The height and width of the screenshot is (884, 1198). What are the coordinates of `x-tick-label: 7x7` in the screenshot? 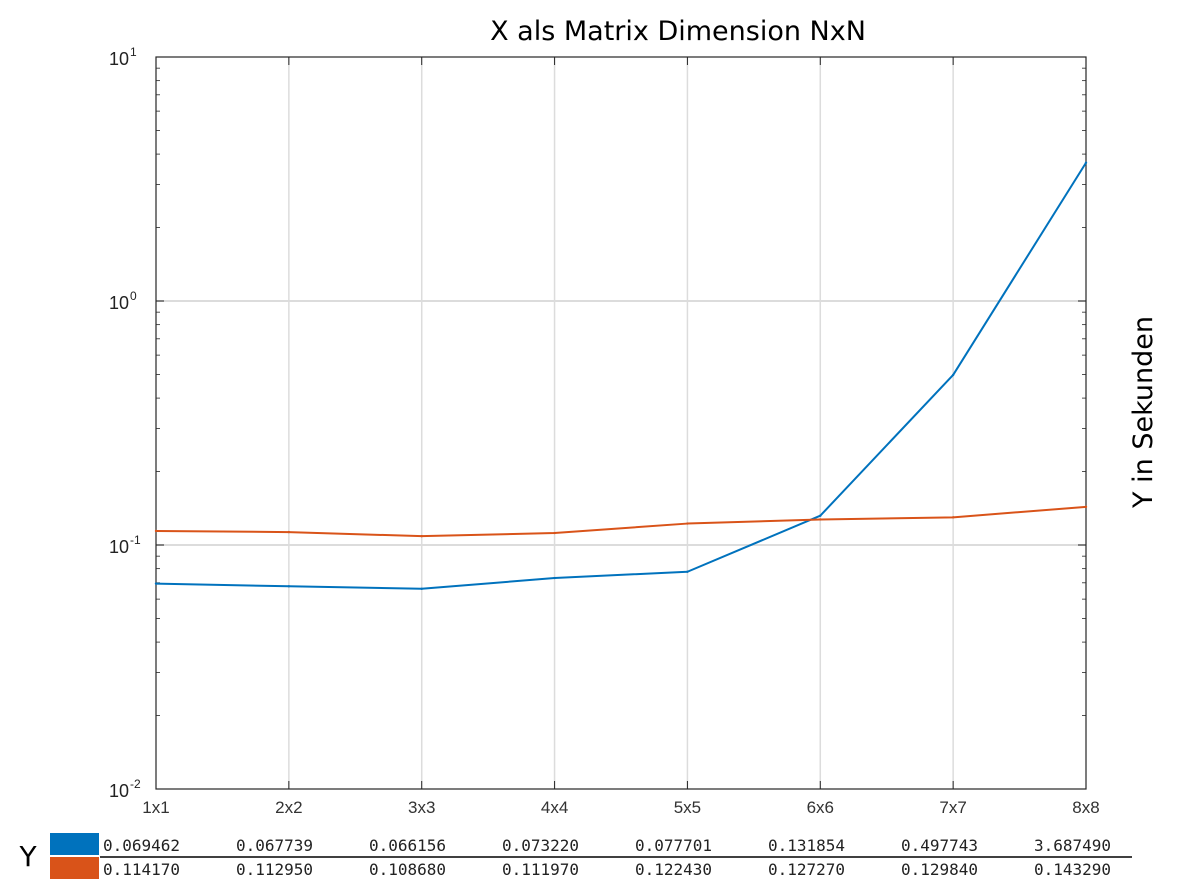 It's located at (952, 807).